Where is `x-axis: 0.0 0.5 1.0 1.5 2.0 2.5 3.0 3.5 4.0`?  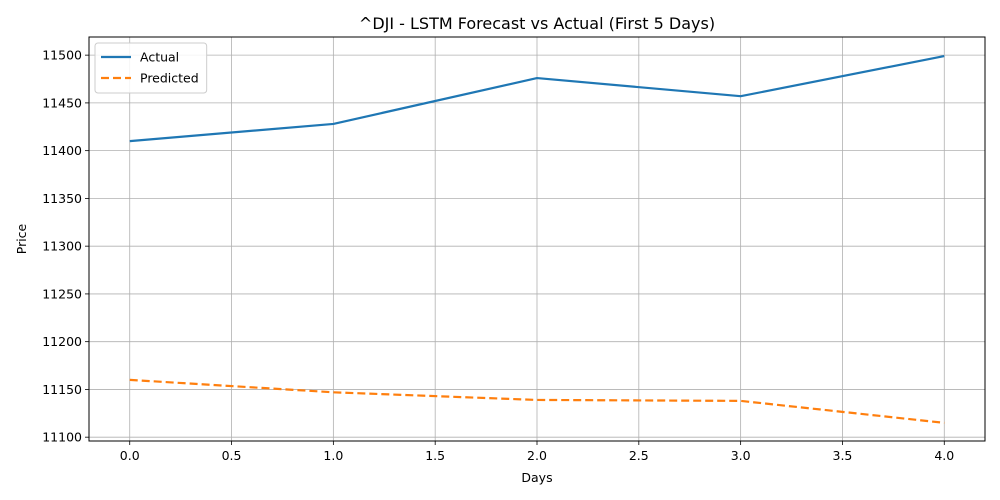 x-axis: 0.0 0.5 1.0 1.5 2.0 2.5 3.0 3.5 4.0 is located at coordinates (537, 452).